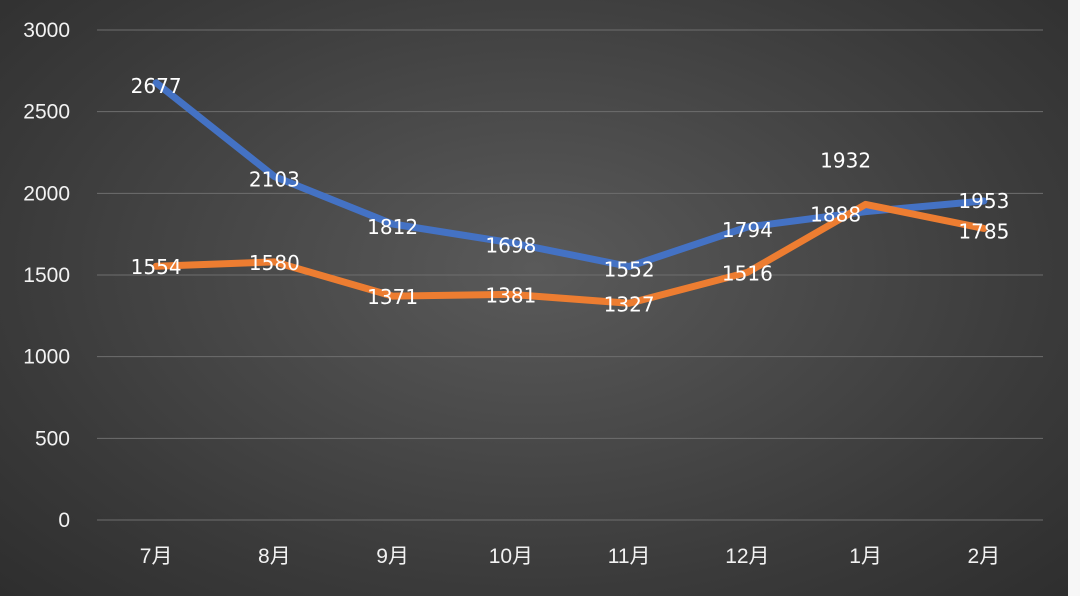 The width and height of the screenshot is (1080, 596). Describe the element at coordinates (156, 86) in the screenshot. I see `series-1-data-label: 2677` at that location.